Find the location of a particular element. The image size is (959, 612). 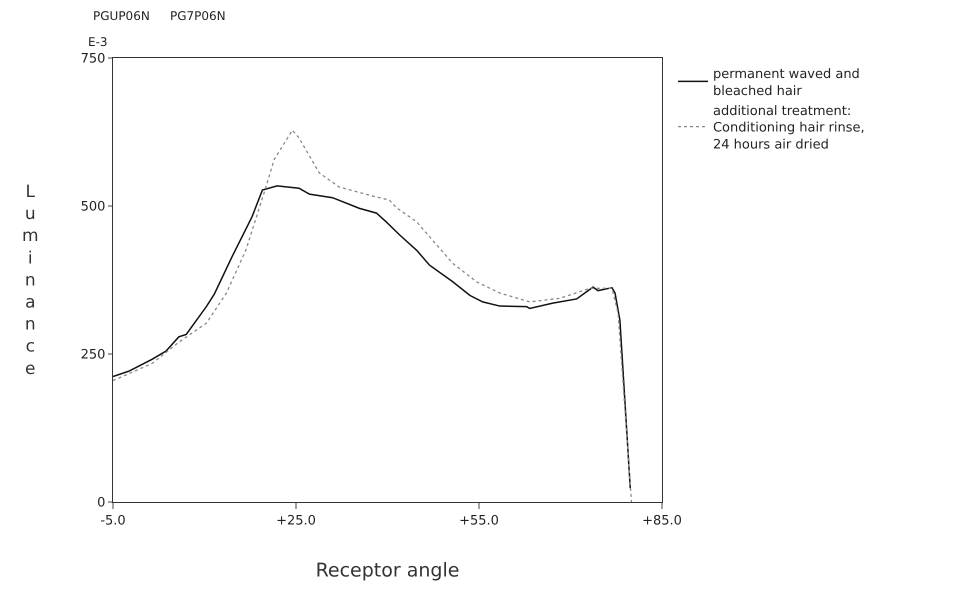

text: PGUP06N is located at coordinates (121, 16).